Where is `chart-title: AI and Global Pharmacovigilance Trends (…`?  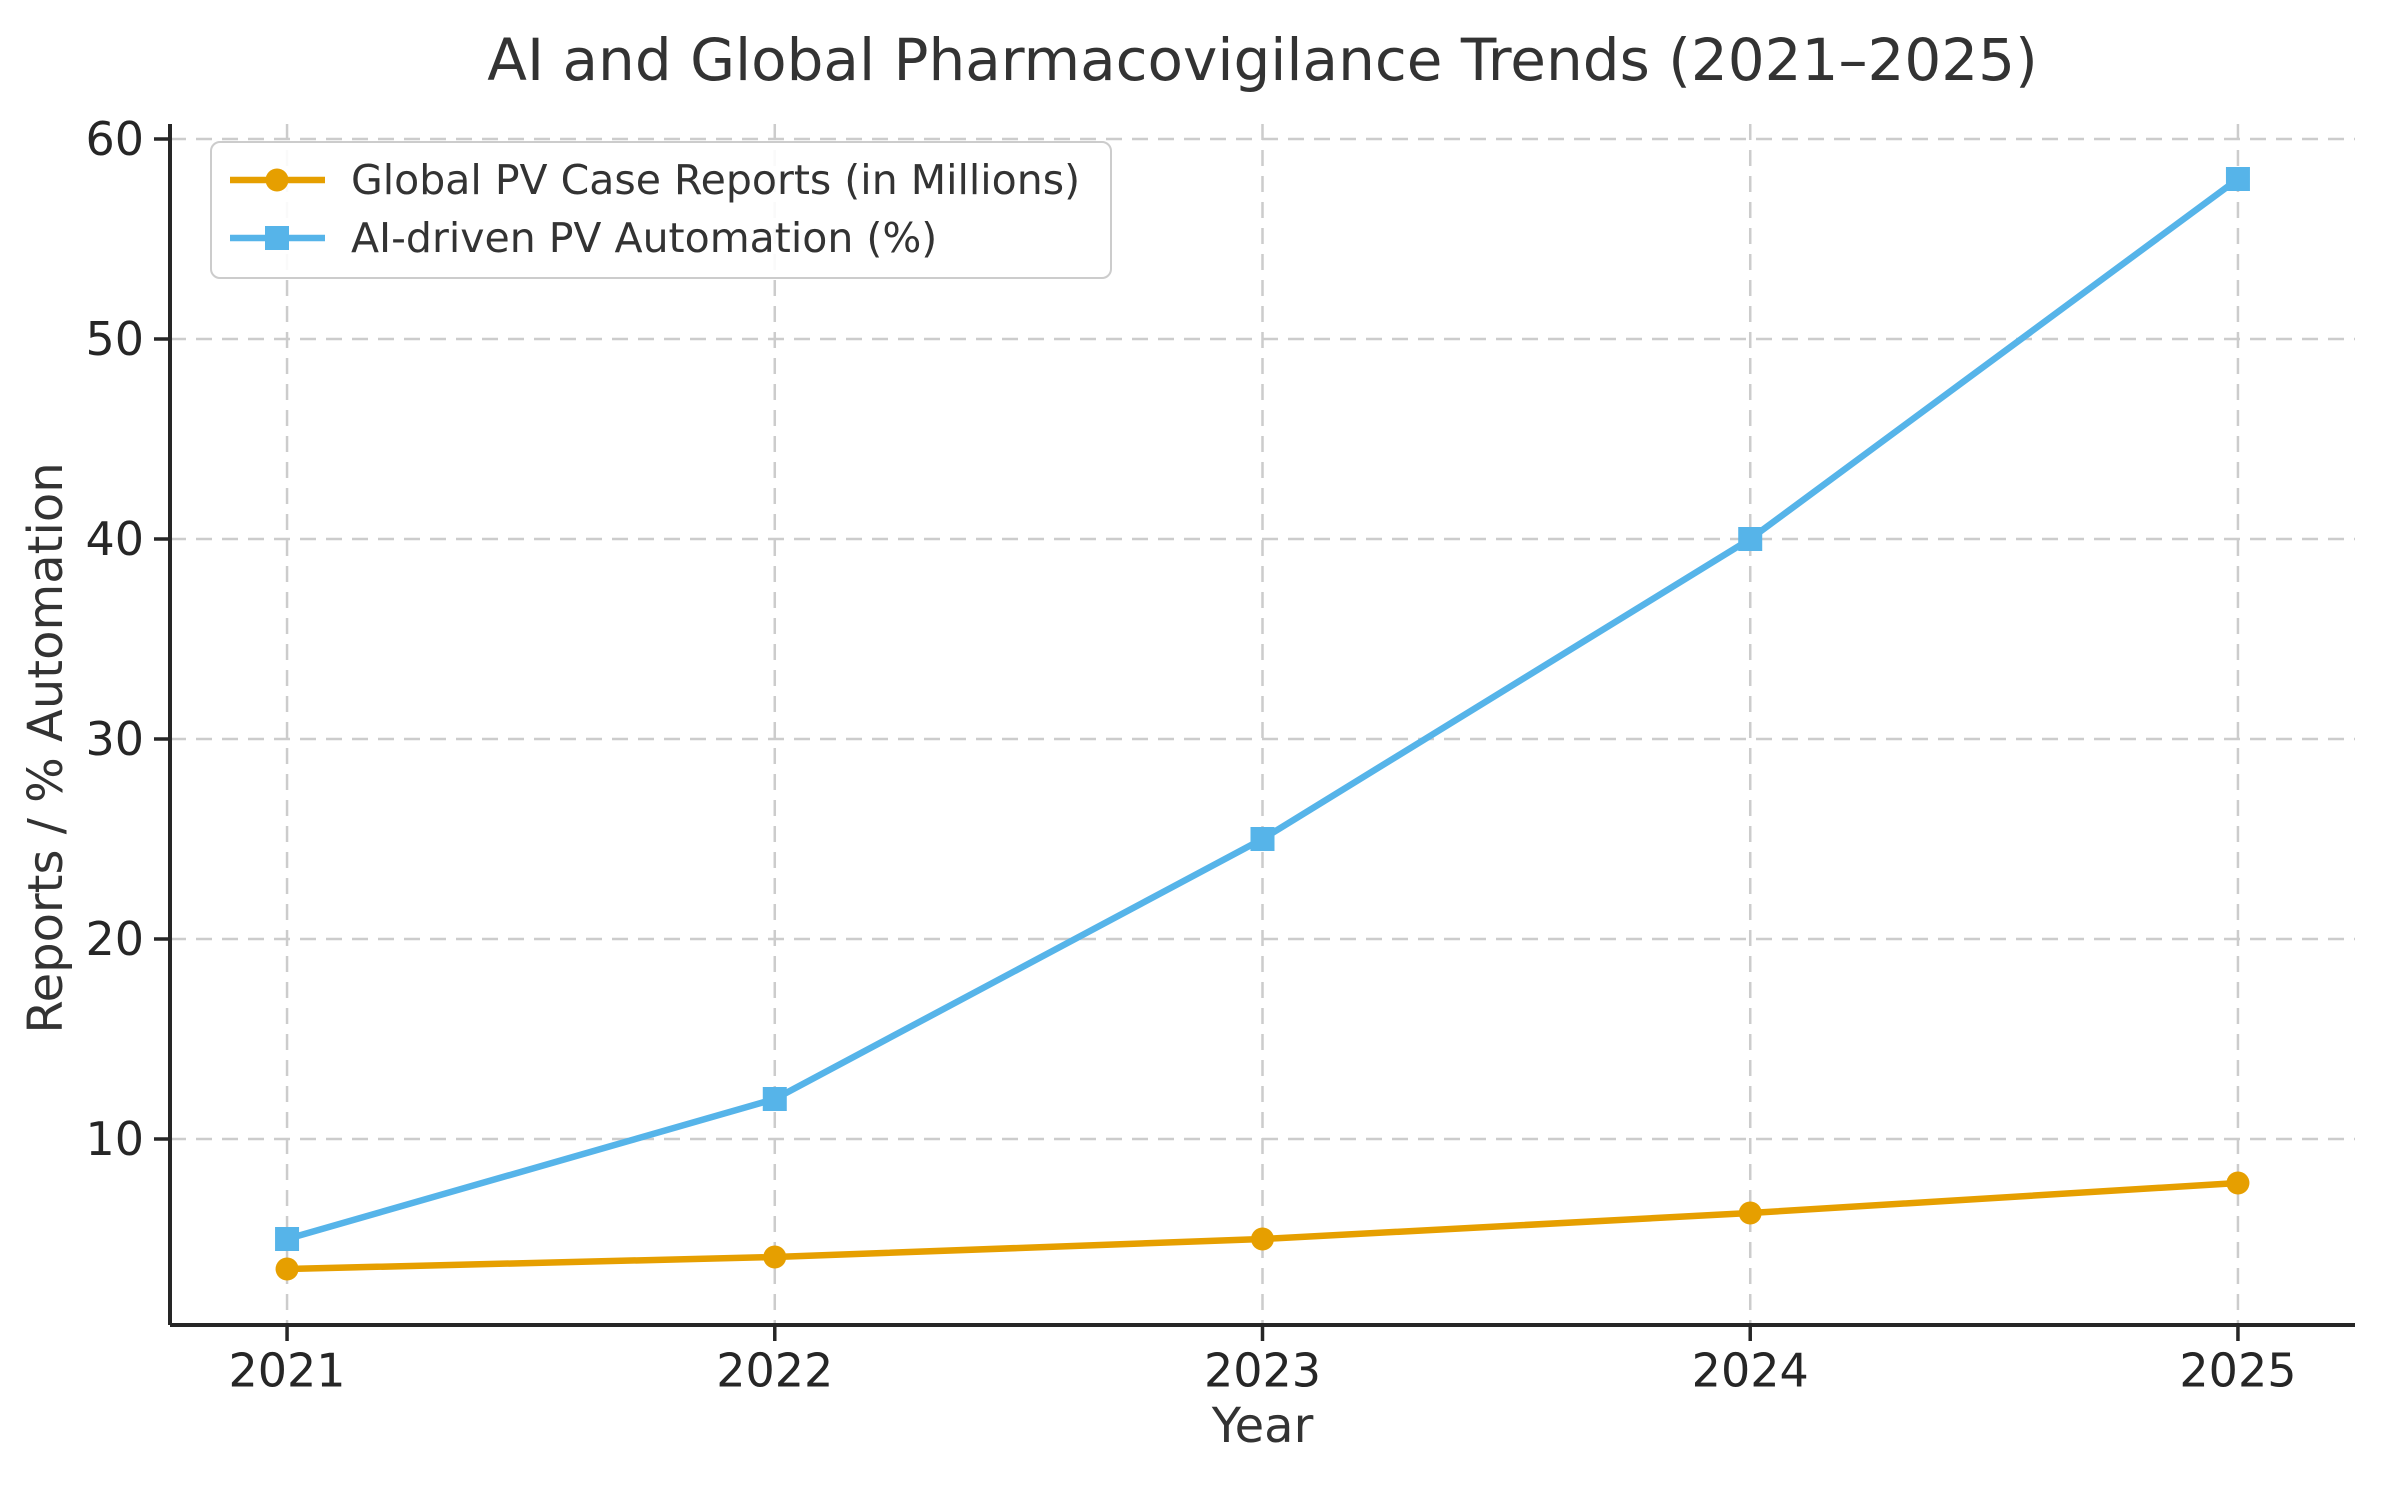
chart-title: AI and Global Pharmacovigilance Trends (… is located at coordinates (1262, 60).